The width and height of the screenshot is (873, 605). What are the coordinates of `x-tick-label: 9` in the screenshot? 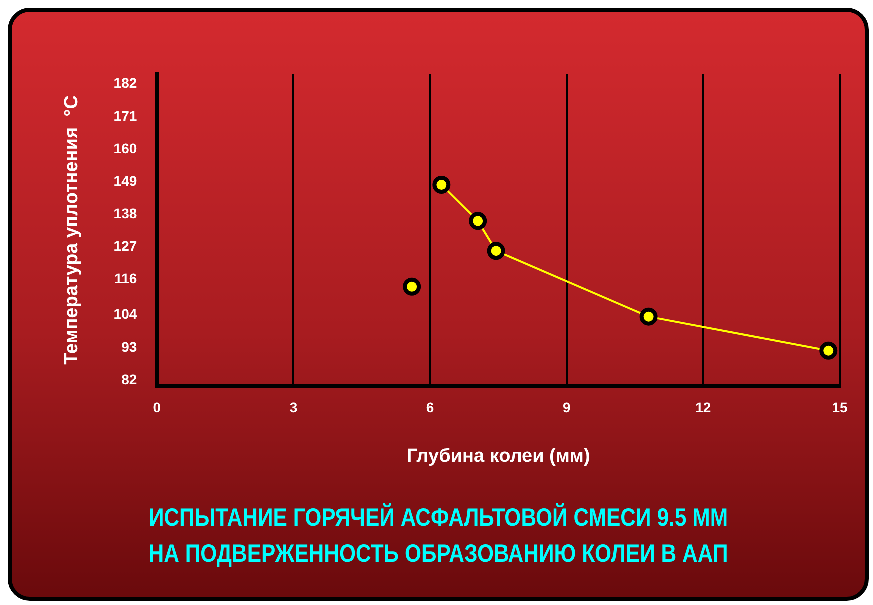 It's located at (566, 408).